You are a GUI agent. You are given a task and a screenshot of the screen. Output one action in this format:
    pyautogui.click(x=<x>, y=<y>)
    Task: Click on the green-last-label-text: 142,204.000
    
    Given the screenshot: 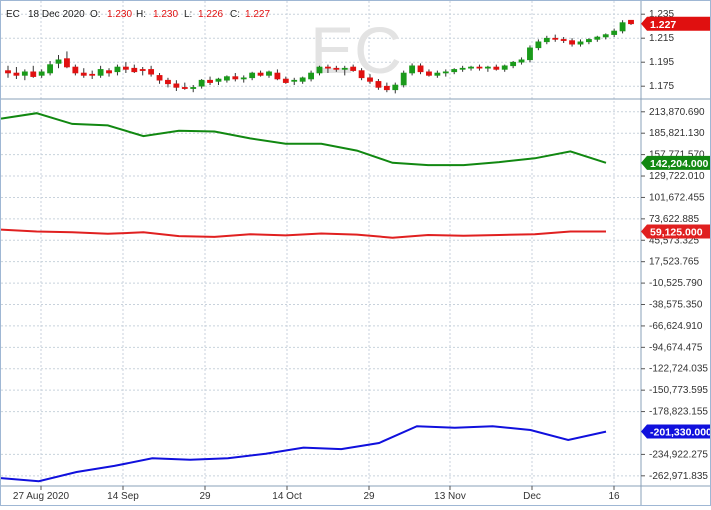 What is the action you would take?
    pyautogui.click(x=679, y=164)
    